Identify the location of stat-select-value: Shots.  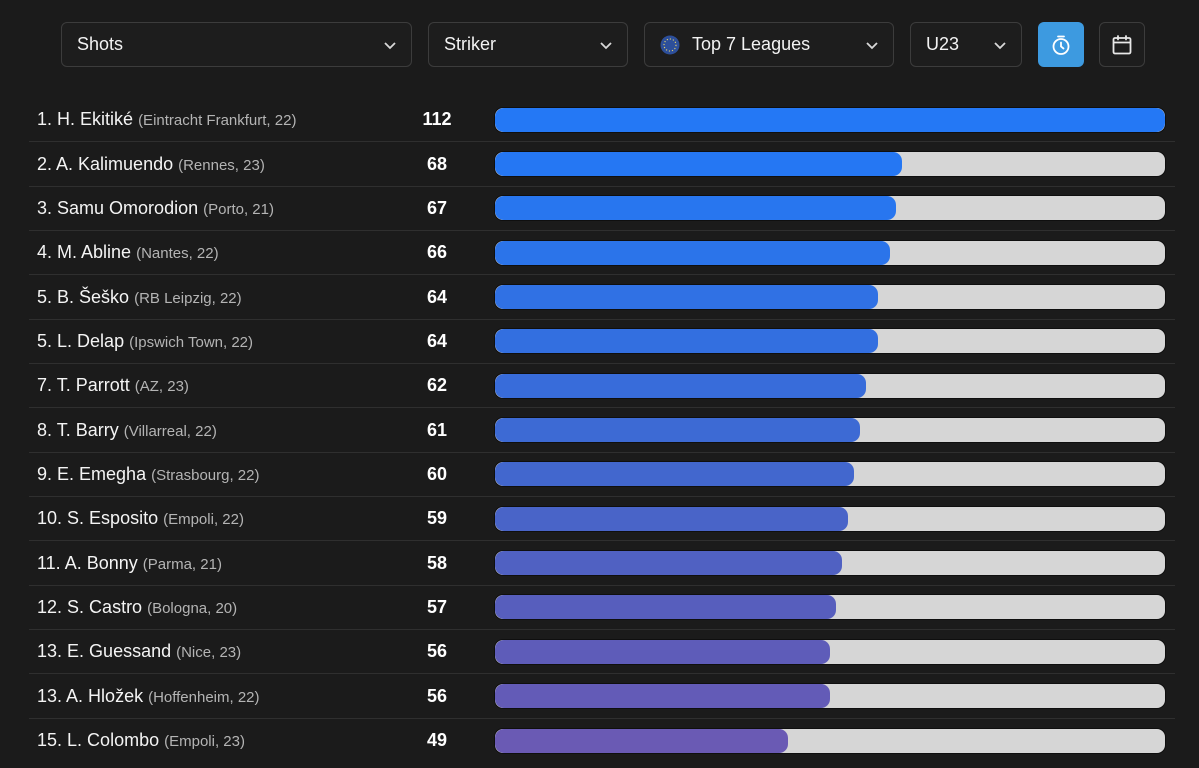
(100, 44).